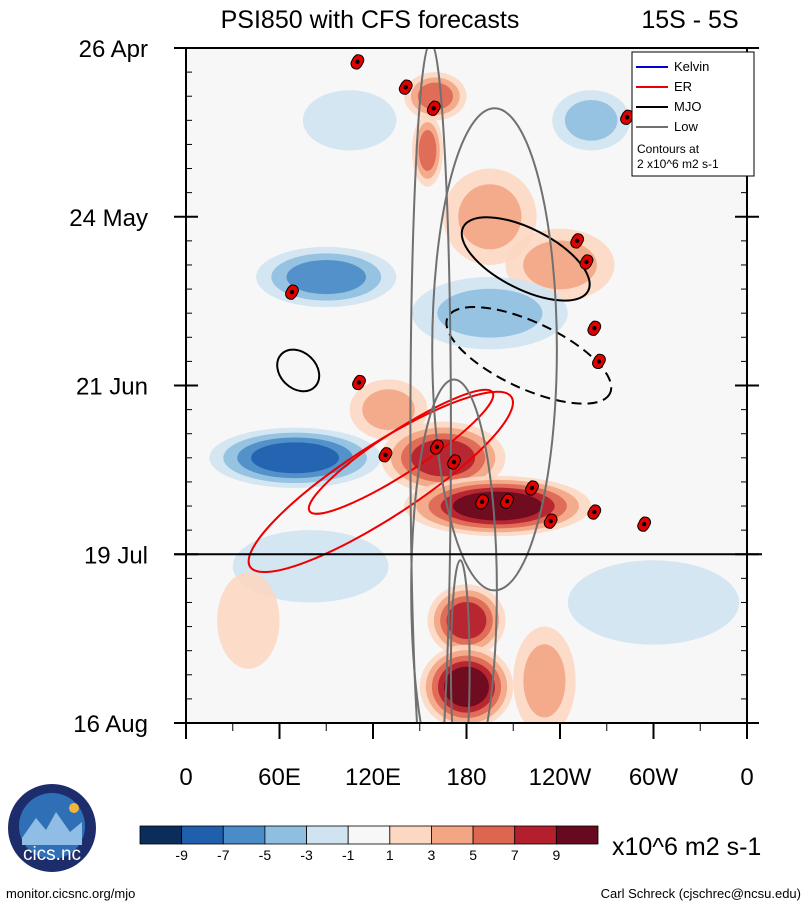 This screenshot has width=809, height=907. Describe the element at coordinates (265, 855) in the screenshot. I see `colorbar-label-2: -5` at that location.